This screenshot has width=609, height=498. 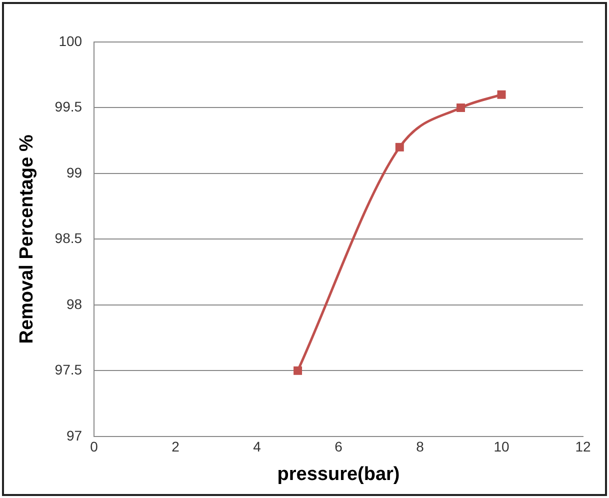 What do you see at coordinates (68, 238) in the screenshot?
I see `y-tick-label: 98.5` at bounding box center [68, 238].